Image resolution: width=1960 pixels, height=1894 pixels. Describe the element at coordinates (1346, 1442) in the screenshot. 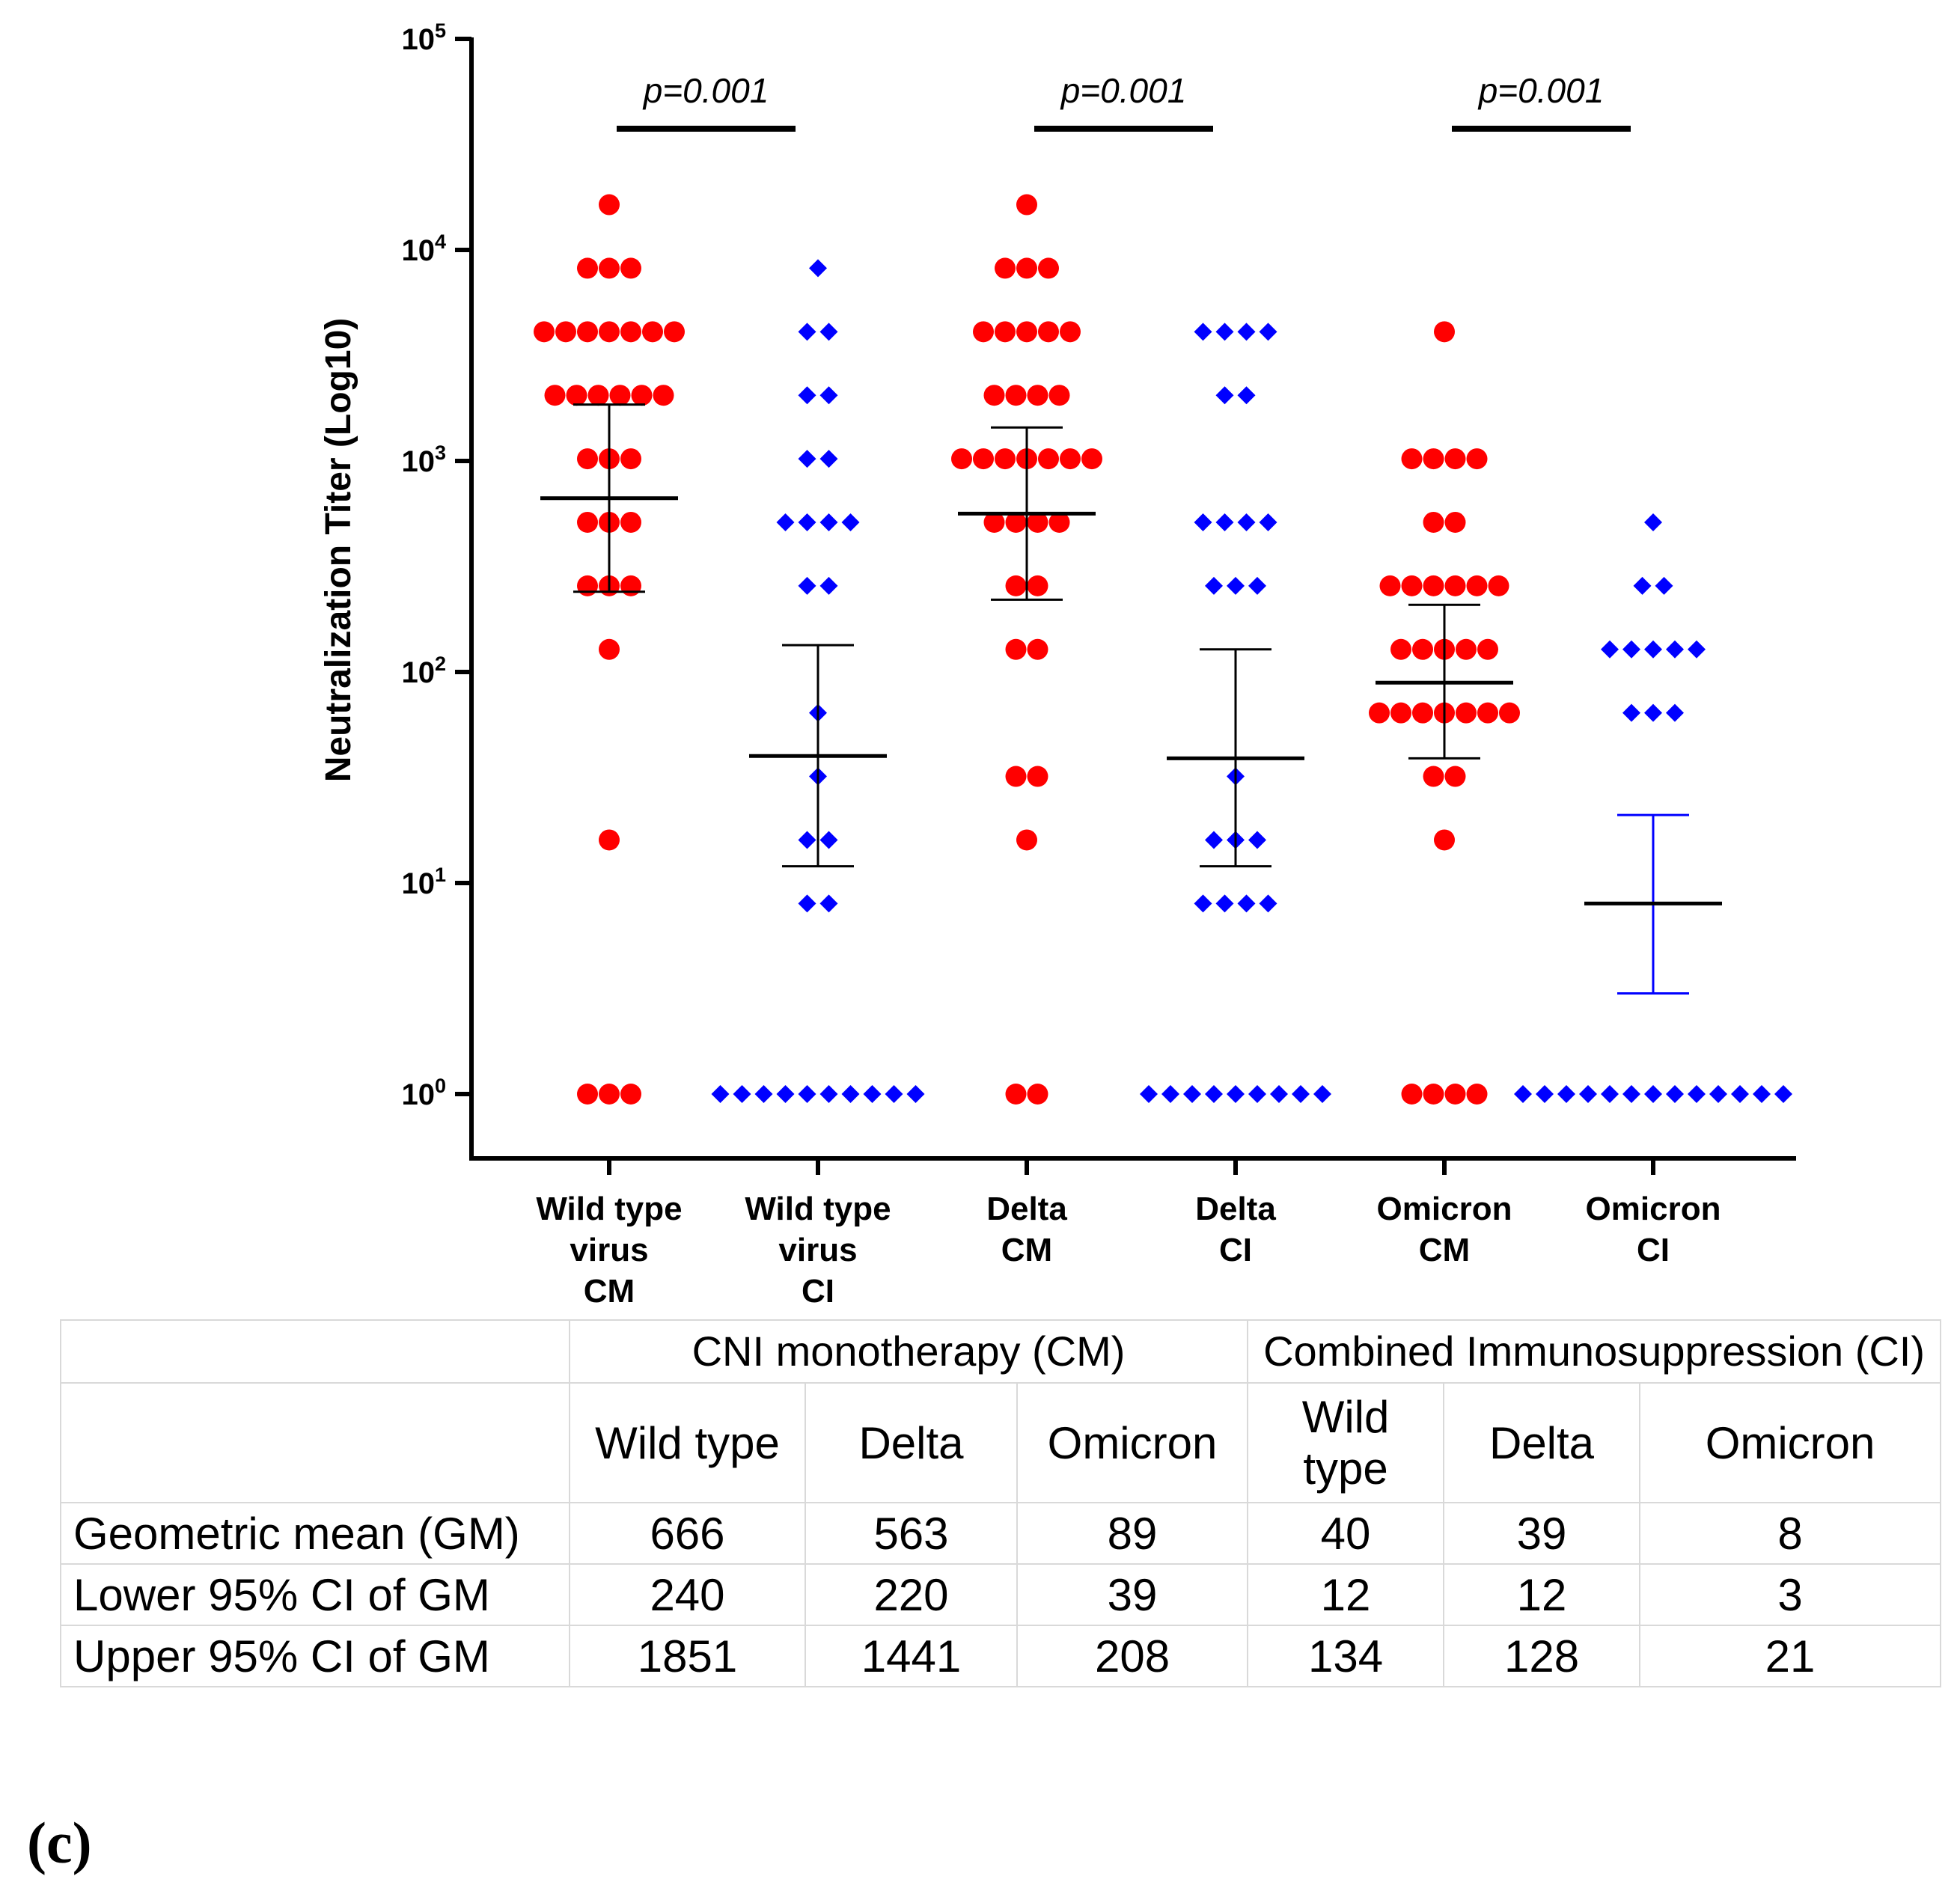

I see `header-cell: Wild type` at that location.